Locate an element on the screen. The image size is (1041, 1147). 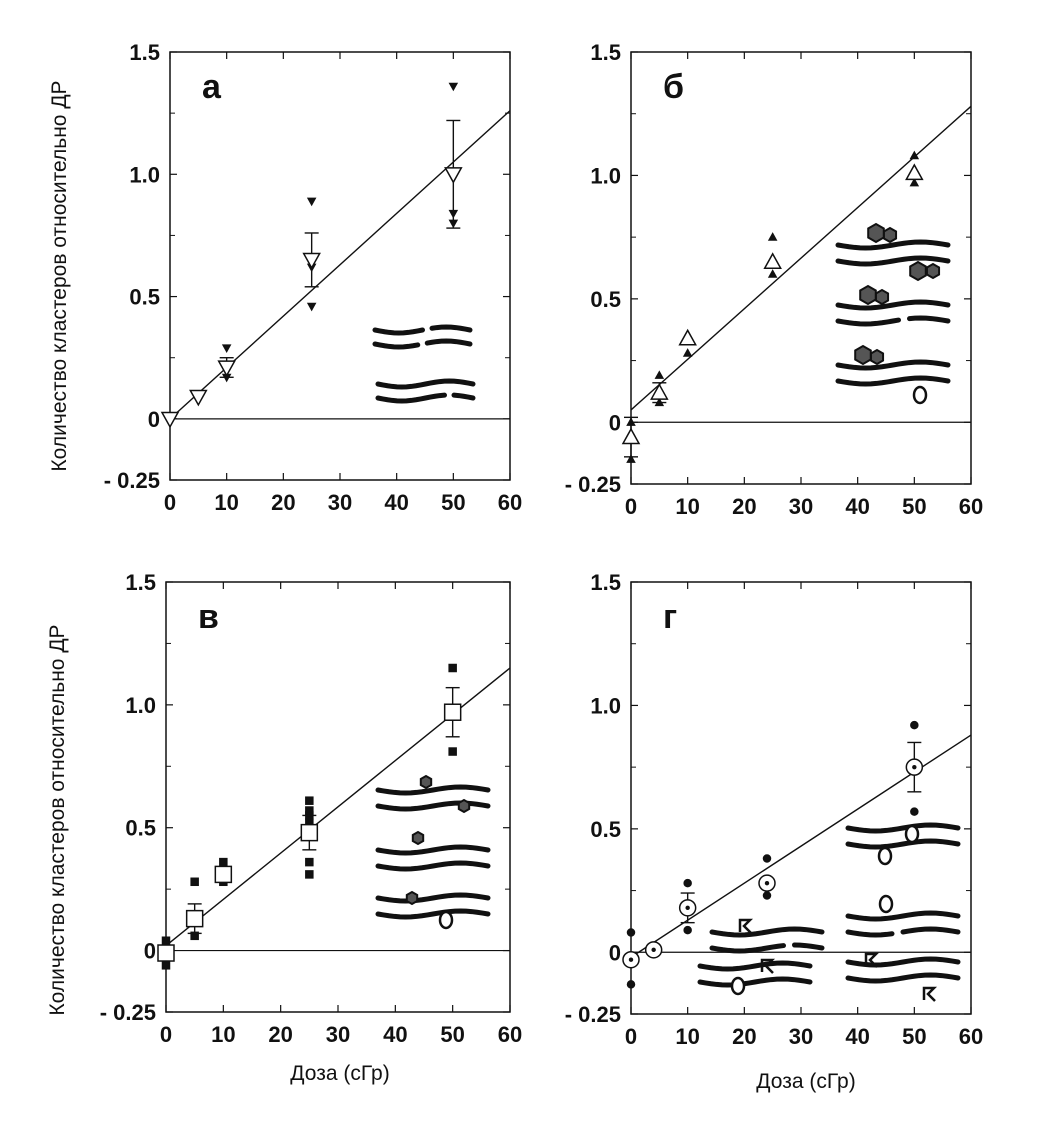
plot-frame-а is located at coordinates (340, 266).